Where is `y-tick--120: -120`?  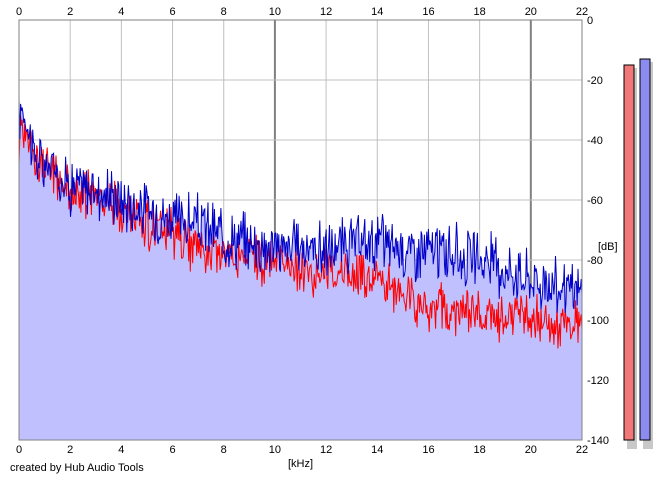
y-tick--120: -120 is located at coordinates (598, 381).